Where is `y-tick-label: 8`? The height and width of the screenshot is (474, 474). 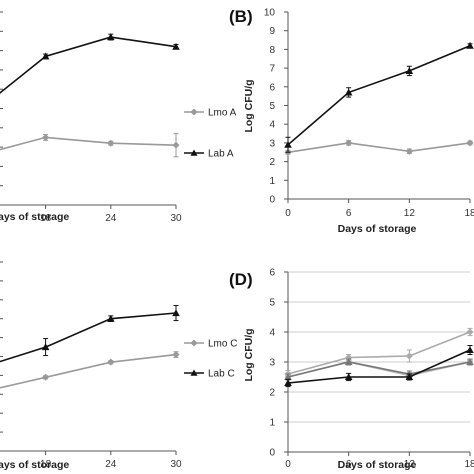 y-tick-label: 8 is located at coordinates (272, 50).